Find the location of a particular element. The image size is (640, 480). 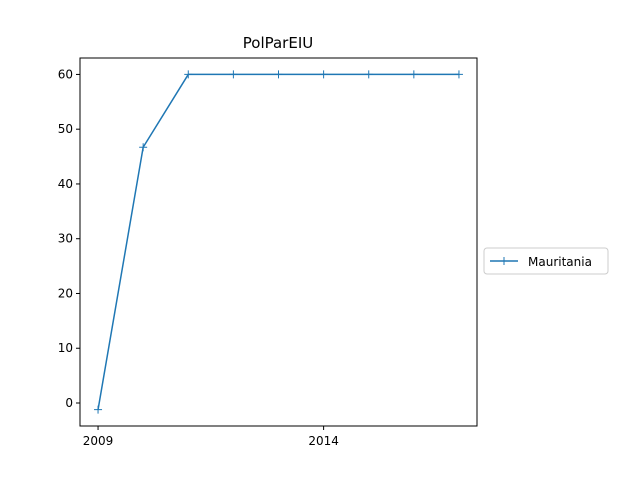

legend-marker-mauritania is located at coordinates (504, 261).